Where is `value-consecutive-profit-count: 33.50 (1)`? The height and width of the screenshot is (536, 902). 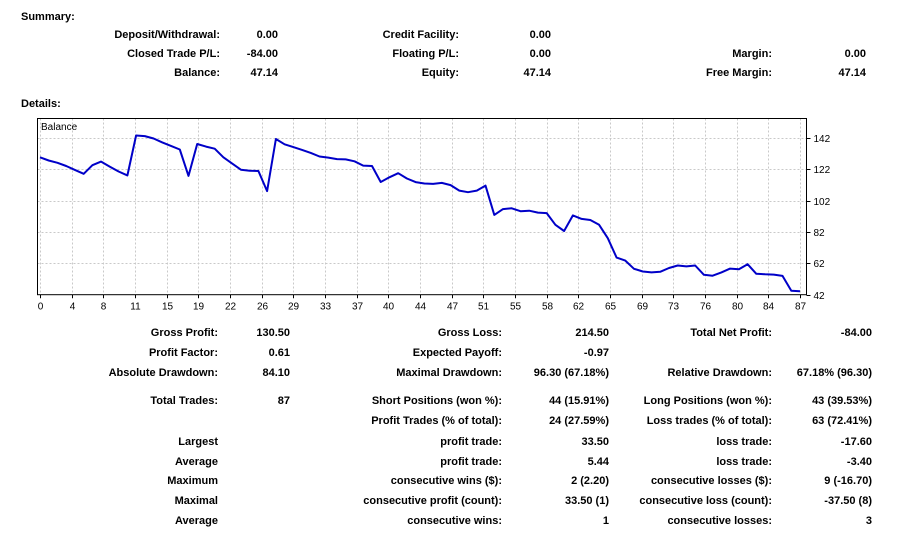
value-consecutive-profit-count: 33.50 (1) is located at coordinates (586, 501).